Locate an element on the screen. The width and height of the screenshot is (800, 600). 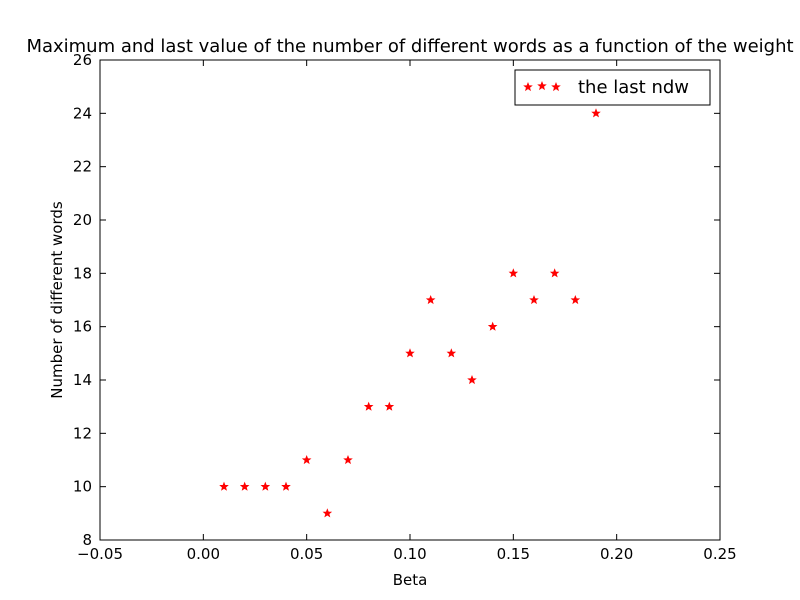
y-tick-label: 16 is located at coordinates (82, 327).